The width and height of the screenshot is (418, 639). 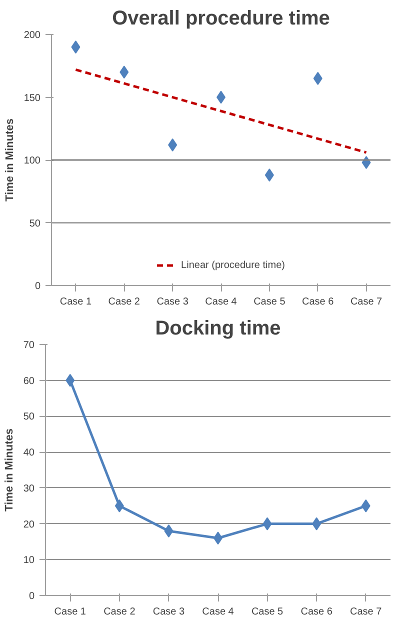 What do you see at coordinates (29, 453) in the screenshot?
I see `y-tick-label: 40` at bounding box center [29, 453].